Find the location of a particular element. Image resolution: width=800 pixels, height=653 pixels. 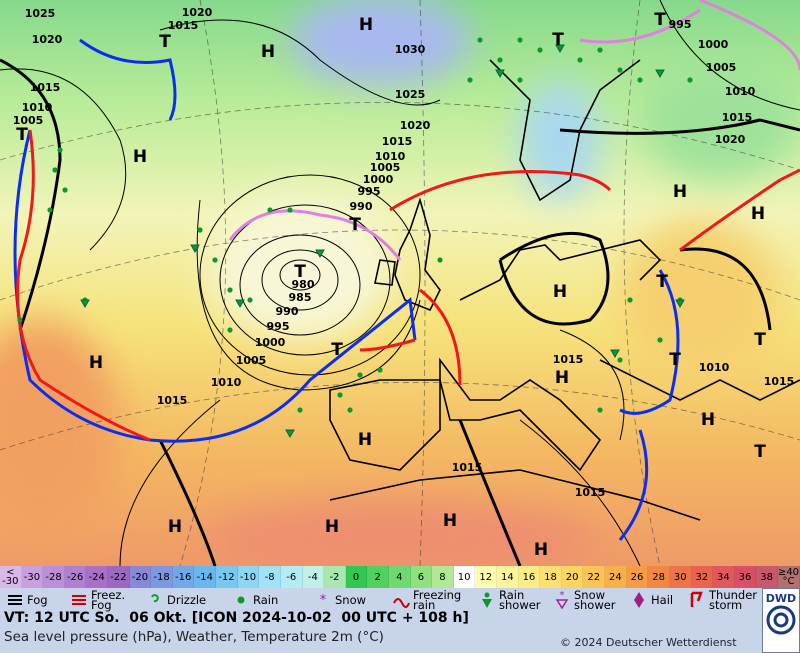

scale-cell: -2 is located at coordinates (335, 577).